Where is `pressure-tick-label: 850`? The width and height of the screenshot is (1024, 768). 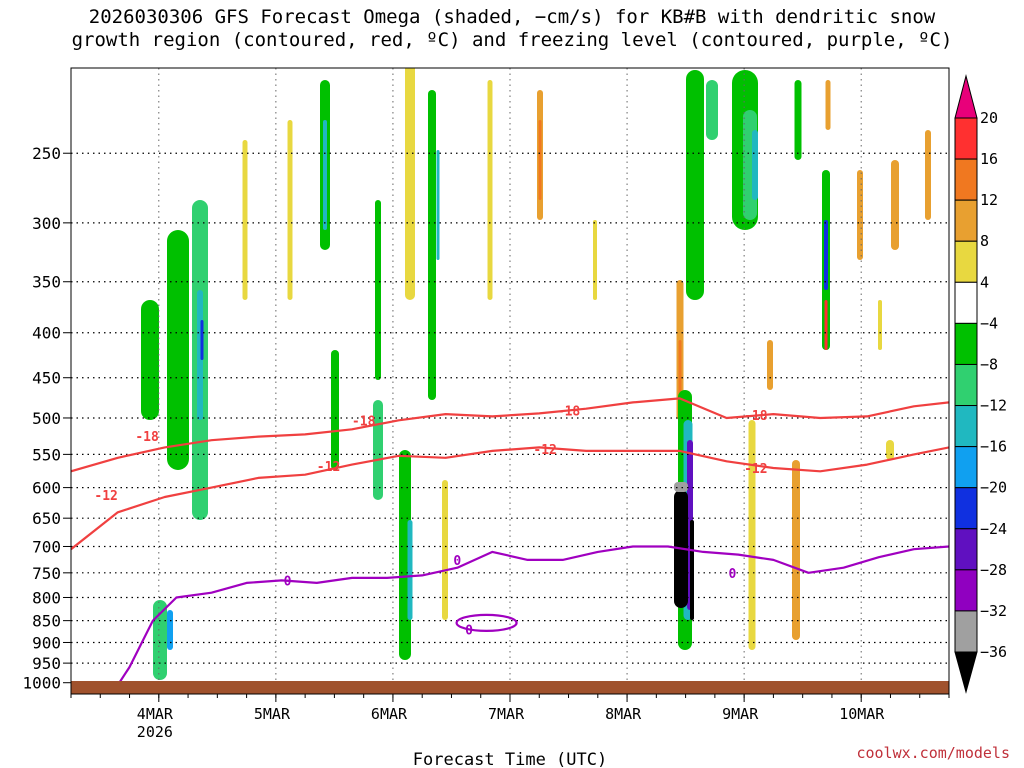 pressure-tick-label: 850 is located at coordinates (46, 621).